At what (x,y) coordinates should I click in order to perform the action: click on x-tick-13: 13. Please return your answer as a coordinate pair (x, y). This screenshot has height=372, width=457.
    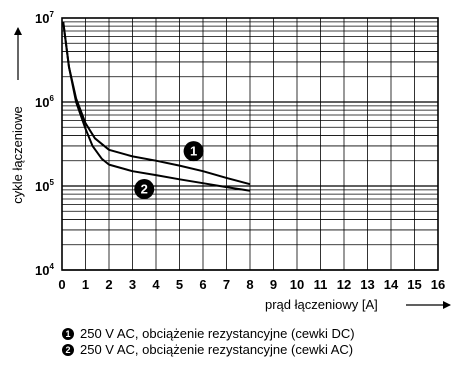
    Looking at the image, I should click on (367, 284).